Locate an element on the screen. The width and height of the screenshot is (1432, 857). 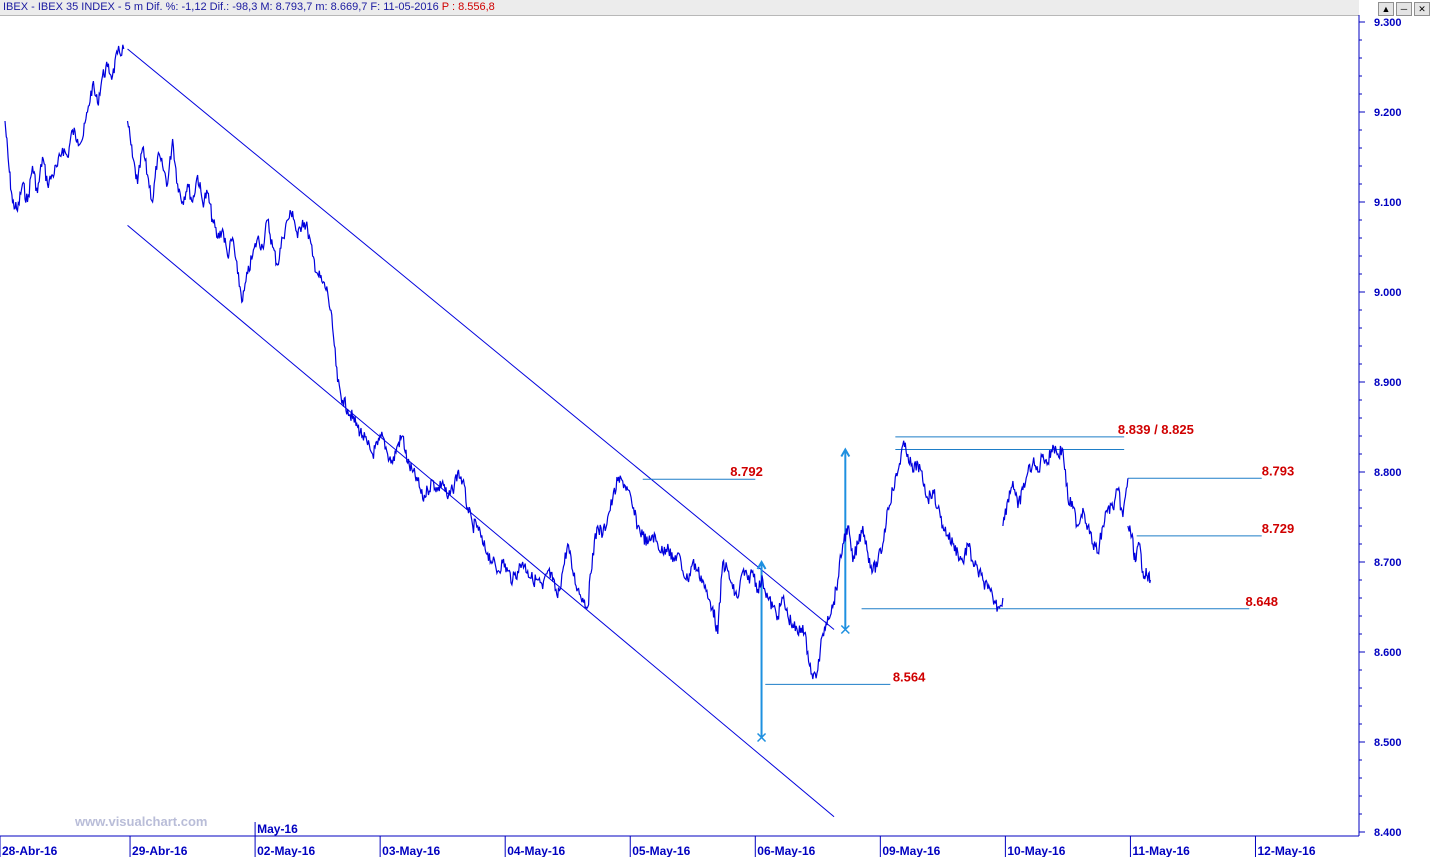
y-tick-label: 9.300 is located at coordinates (1388, 23).